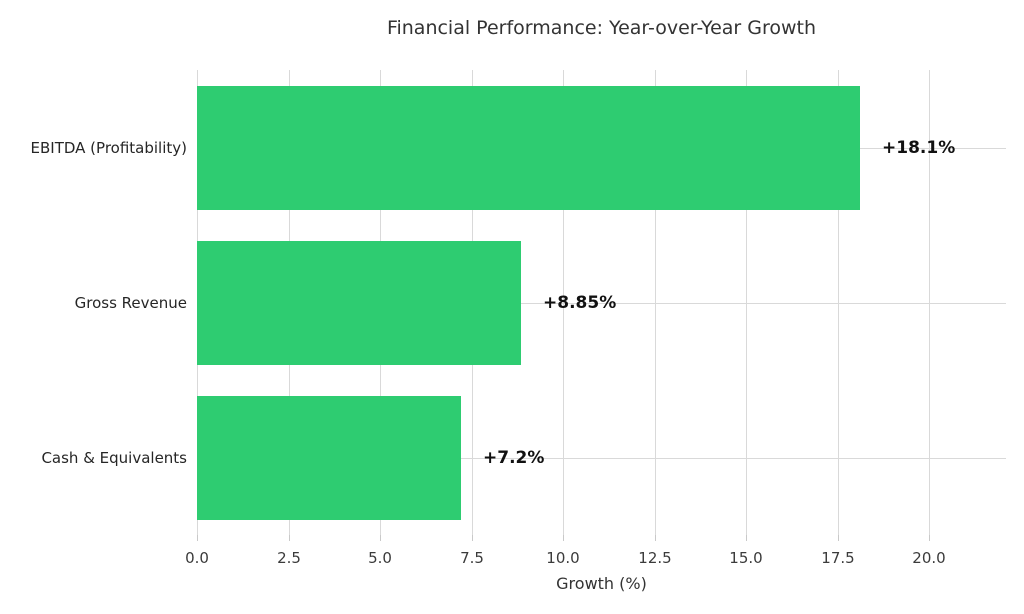  I want to click on y-axis-category-label: Gross Revenue, so click(130, 303).